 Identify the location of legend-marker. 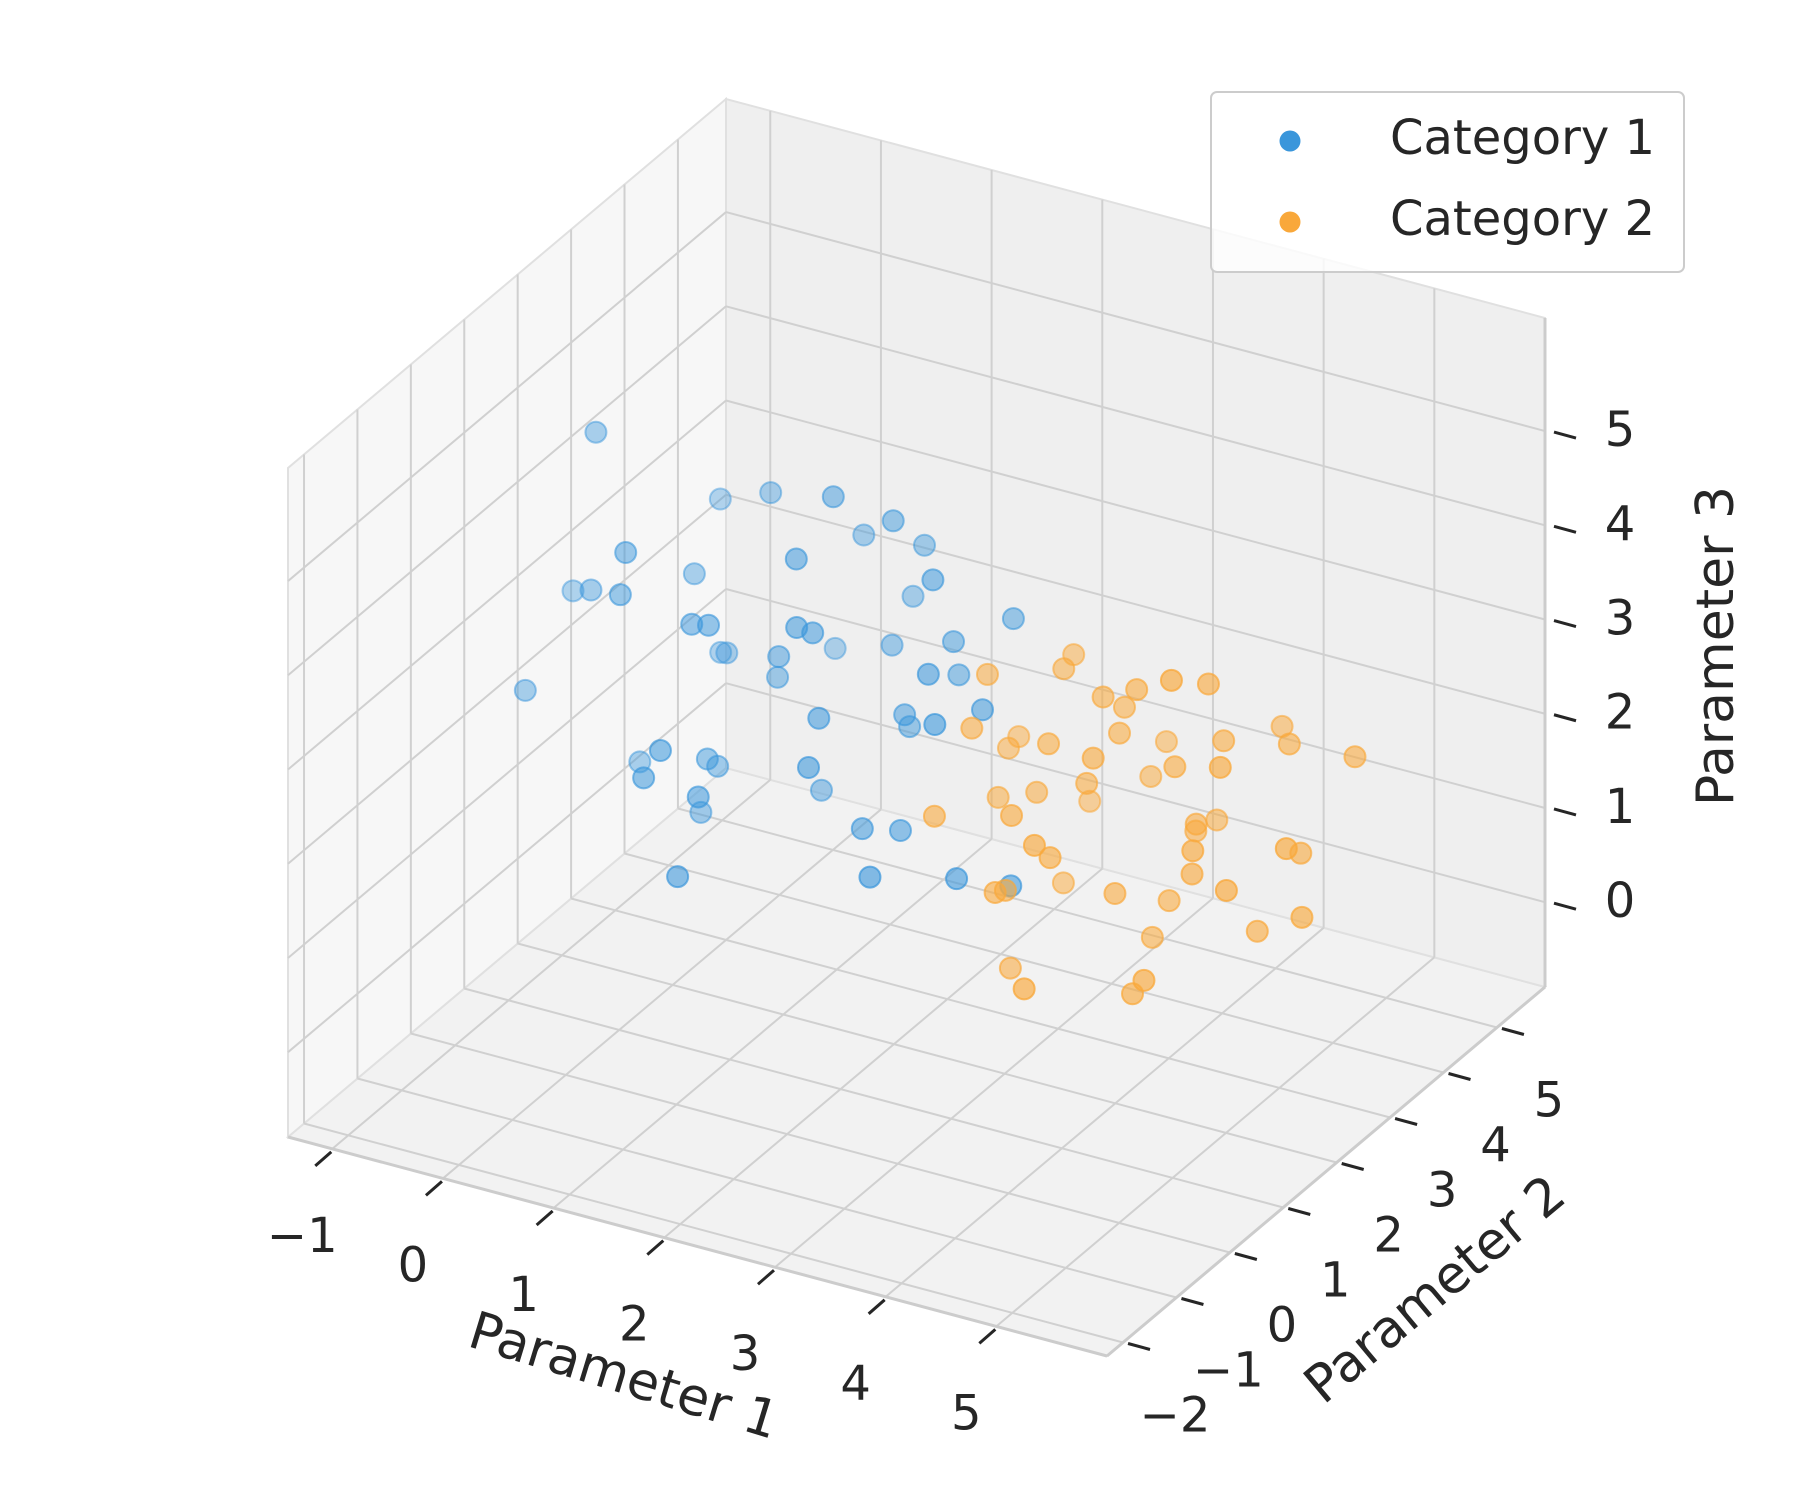
(1290, 141).